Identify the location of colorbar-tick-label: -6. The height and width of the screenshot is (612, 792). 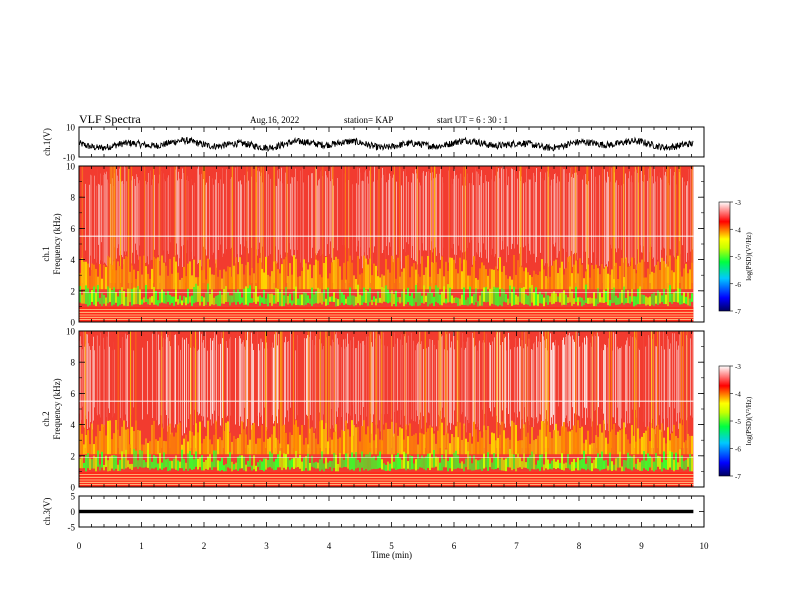
(738, 450).